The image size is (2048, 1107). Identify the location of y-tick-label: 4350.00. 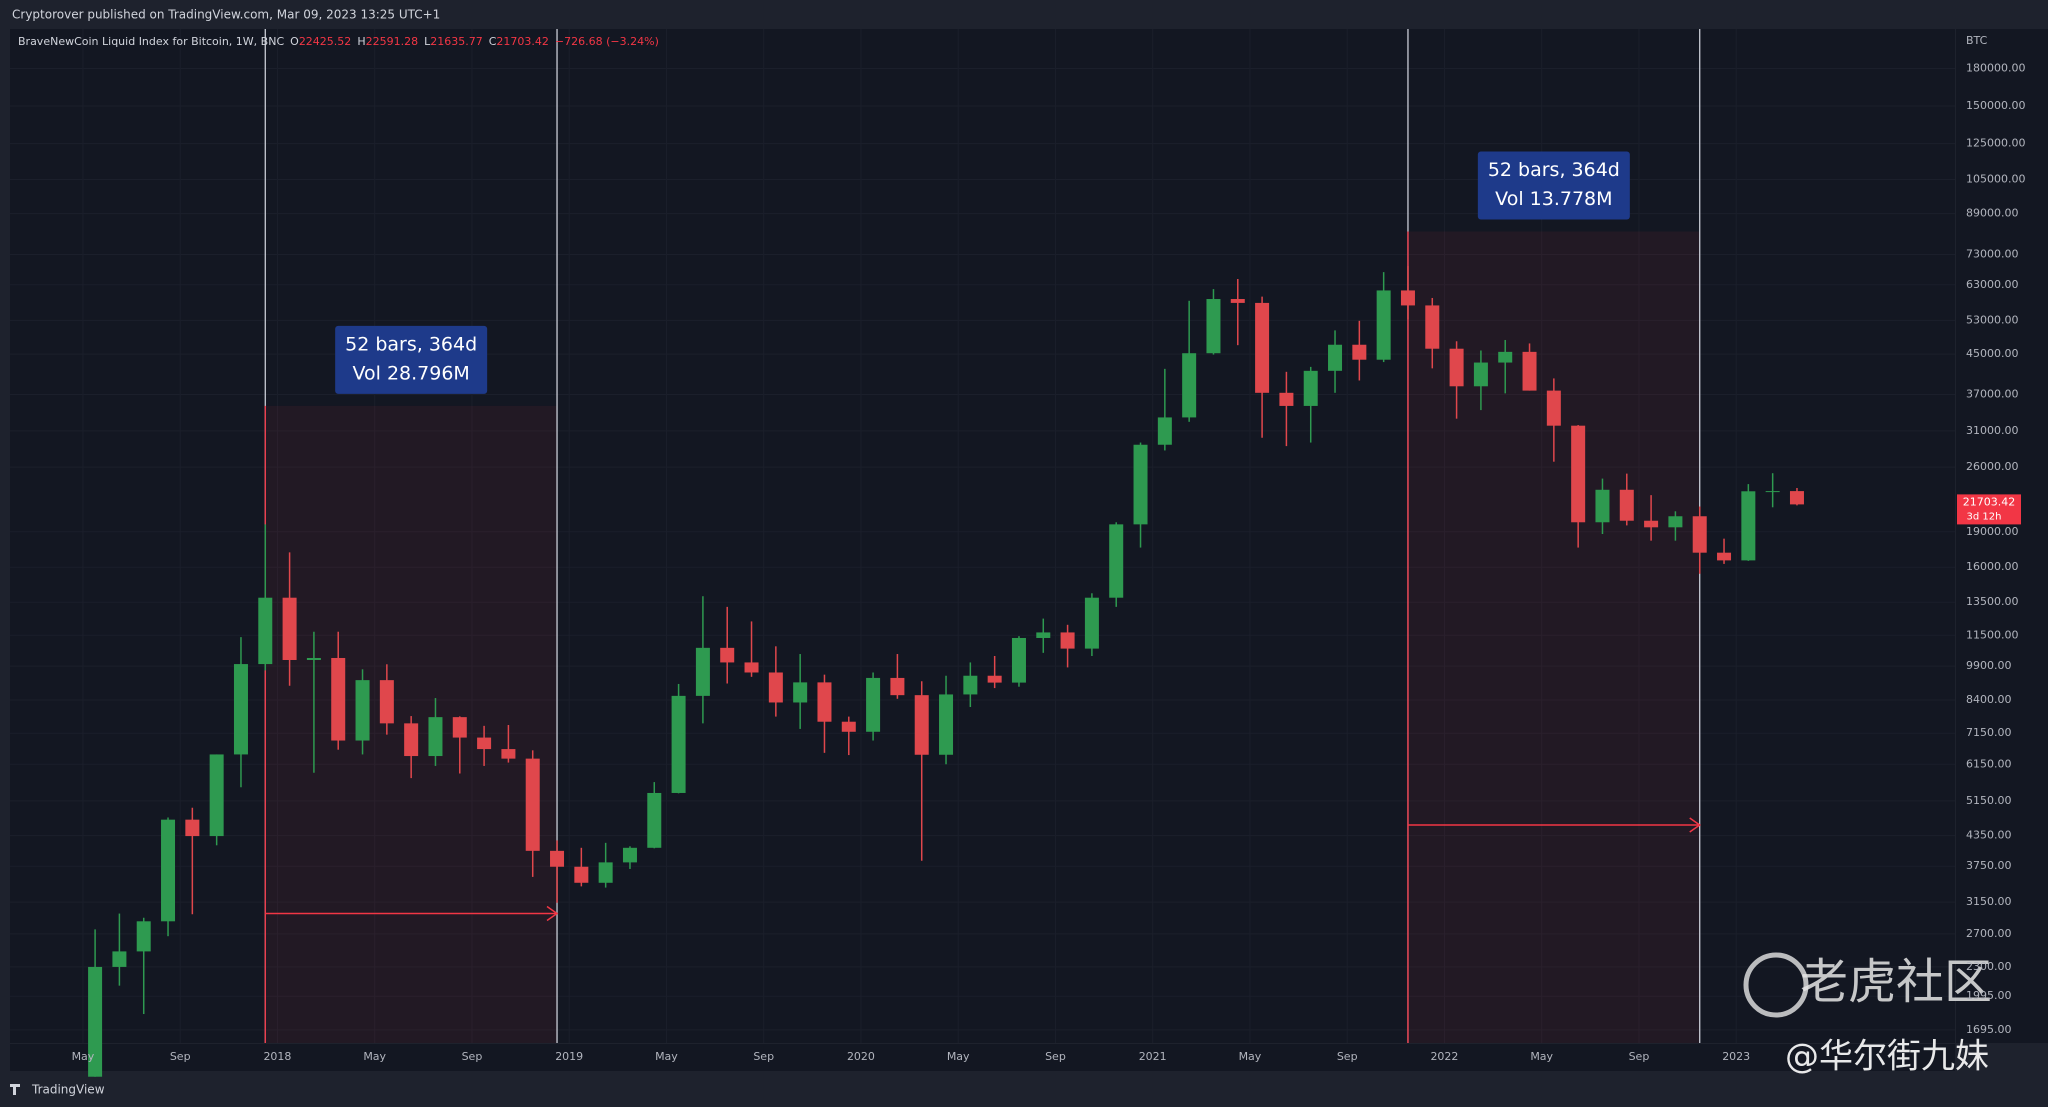
(1989, 835).